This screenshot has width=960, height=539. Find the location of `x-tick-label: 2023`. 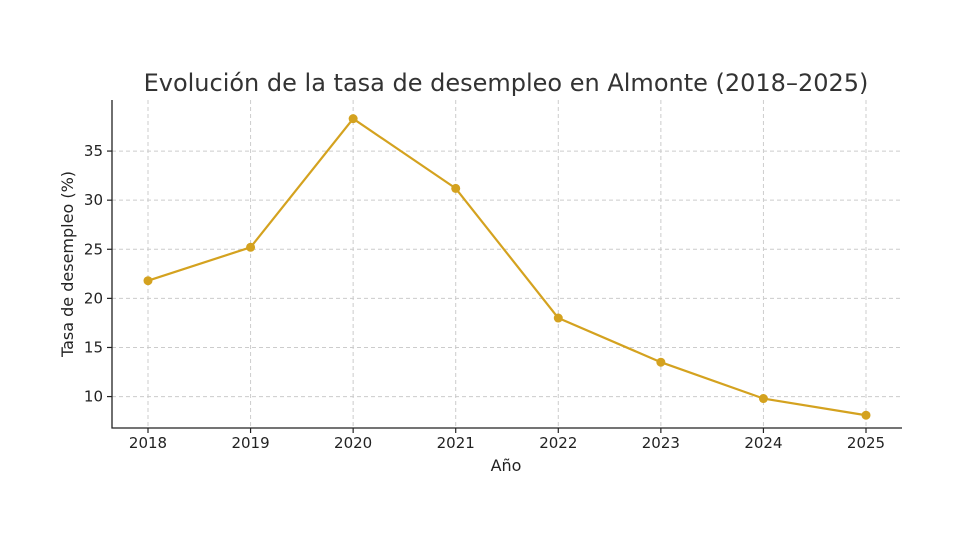

x-tick-label: 2023 is located at coordinates (661, 443).